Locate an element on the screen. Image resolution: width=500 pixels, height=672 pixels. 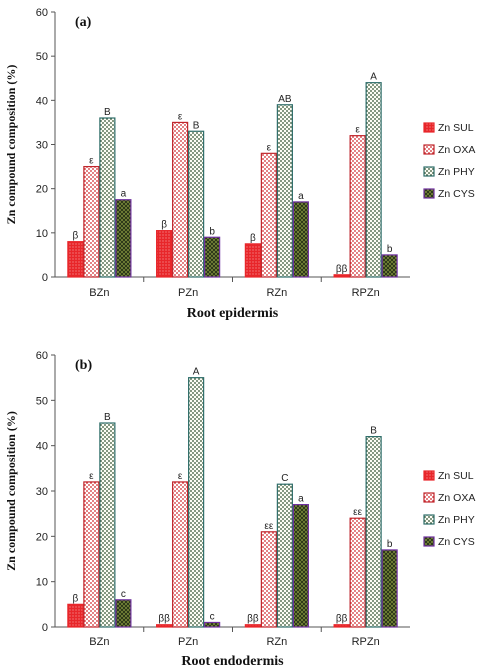
y-tick-label: 60 is located at coordinates (42, 13).